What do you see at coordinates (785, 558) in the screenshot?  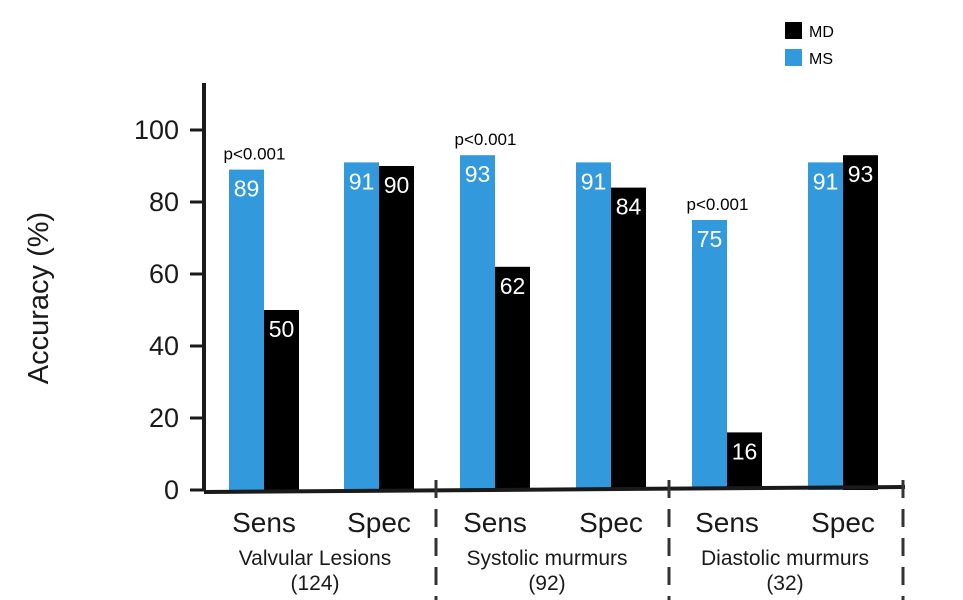 I see `group-label: Diastolic murmurs` at bounding box center [785, 558].